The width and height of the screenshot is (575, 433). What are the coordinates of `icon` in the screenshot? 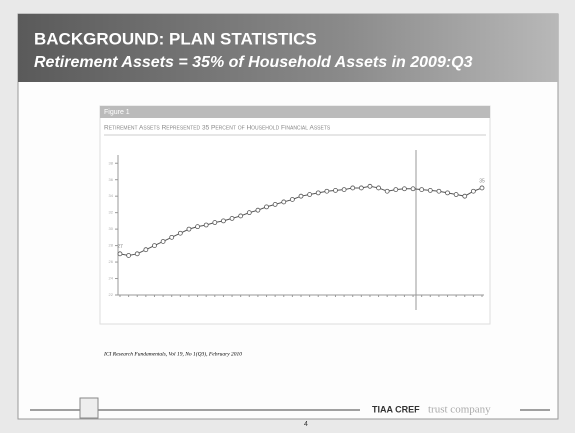 It's located at (89, 408).